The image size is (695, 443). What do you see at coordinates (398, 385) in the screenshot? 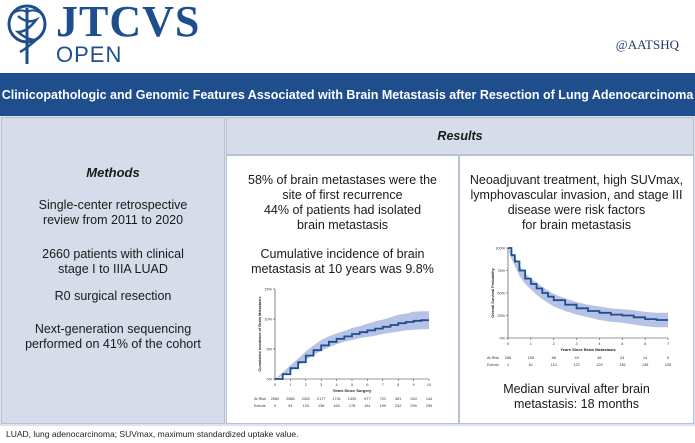
I see `x-tick-label: 8` at bounding box center [398, 385].